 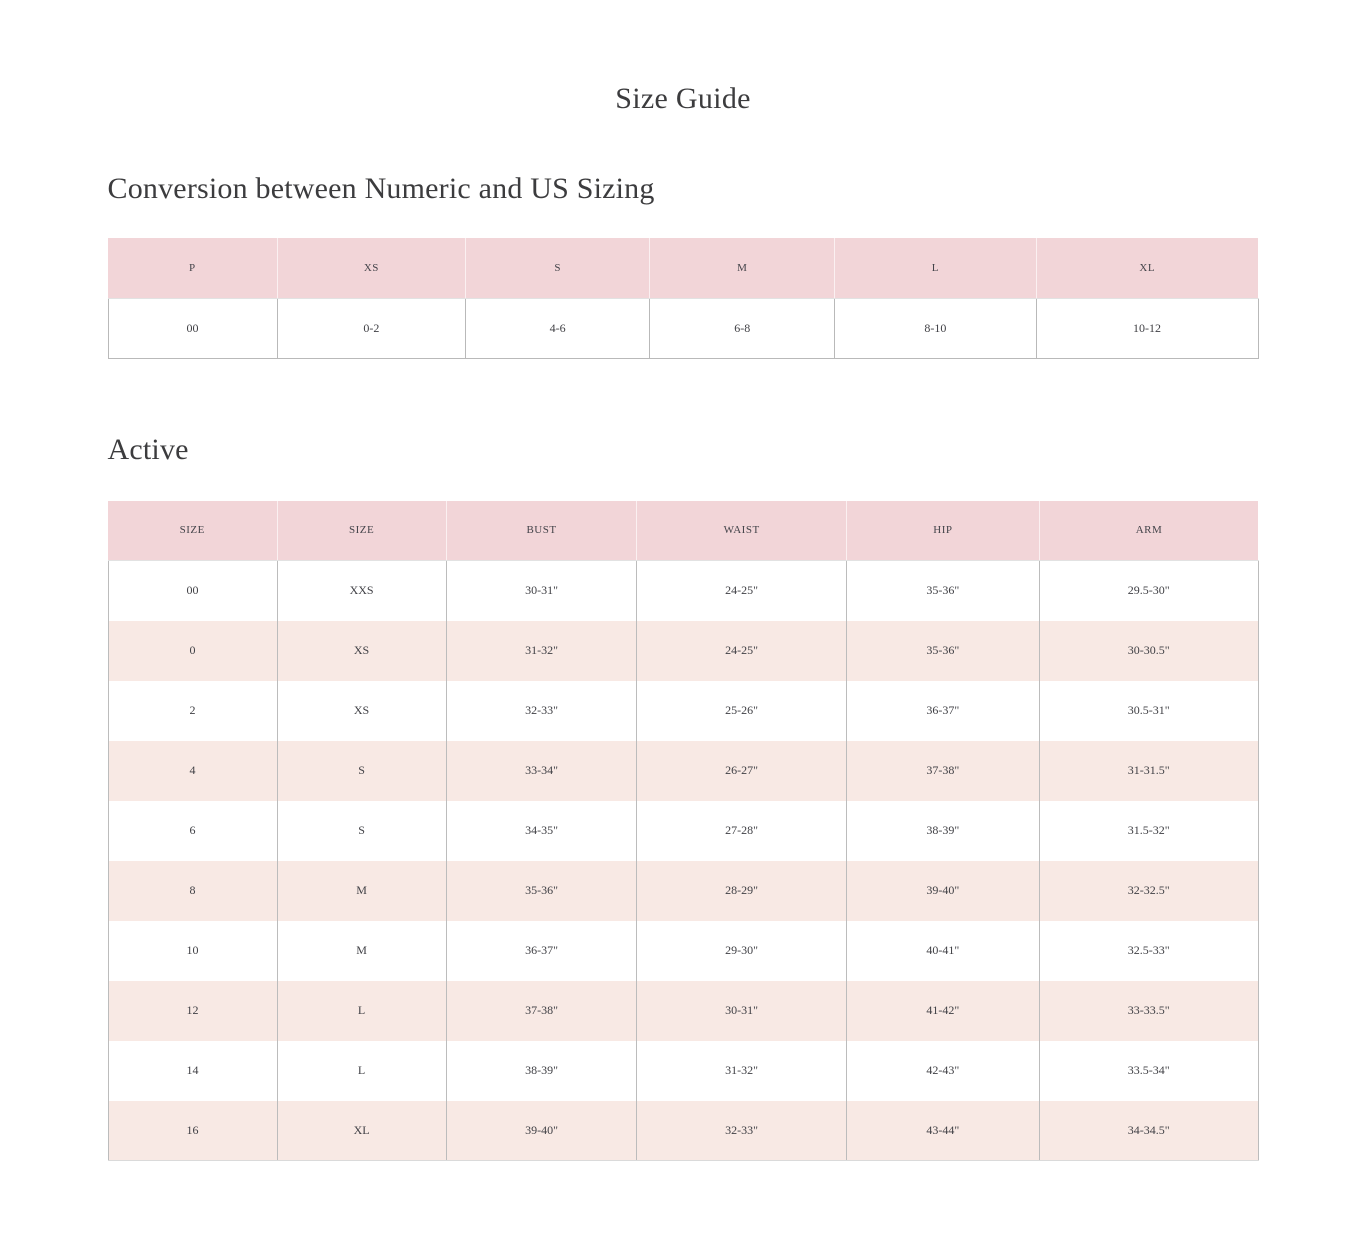 I want to click on table-cell: 2, so click(x=192, y=710).